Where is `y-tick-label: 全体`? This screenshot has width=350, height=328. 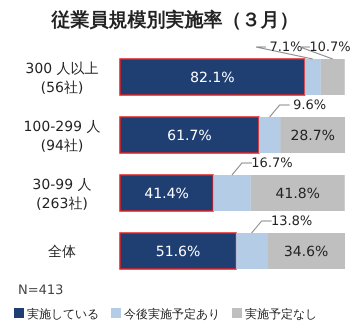 y-tick-label: 全体 is located at coordinates (62, 252).